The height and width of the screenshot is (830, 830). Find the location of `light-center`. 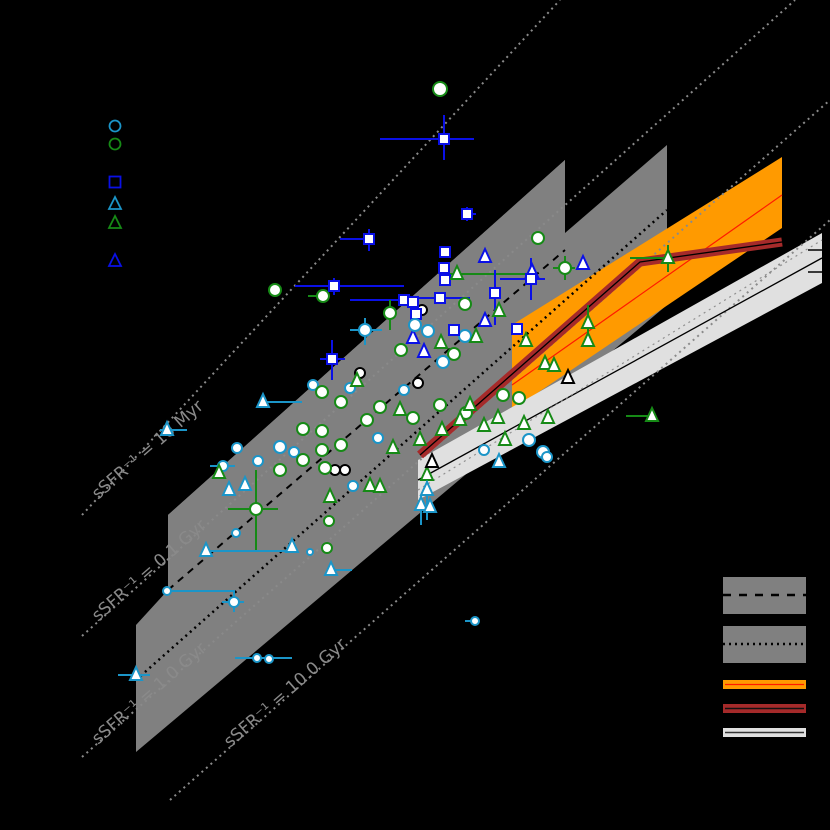

light-center is located at coordinates (620, 369).